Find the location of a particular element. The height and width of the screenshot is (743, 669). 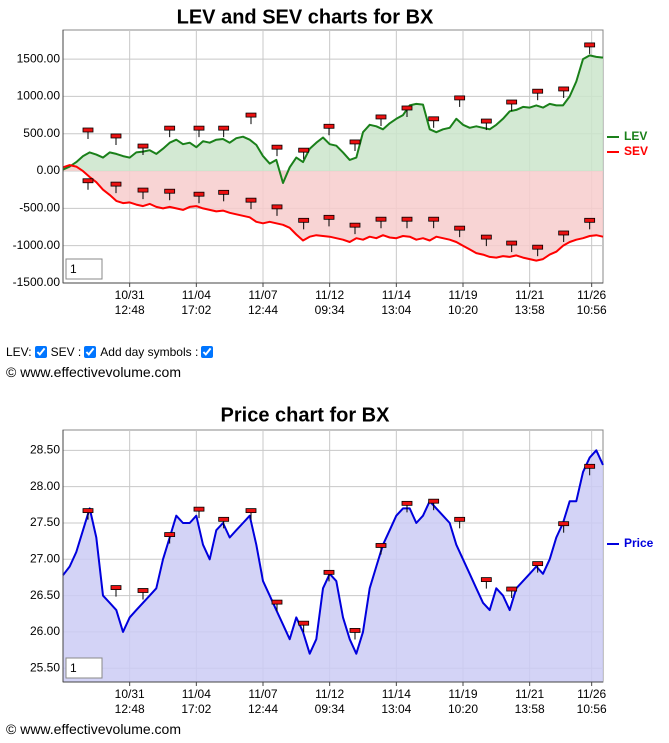

y-tick-label: 26.50 is located at coordinates (45, 595).